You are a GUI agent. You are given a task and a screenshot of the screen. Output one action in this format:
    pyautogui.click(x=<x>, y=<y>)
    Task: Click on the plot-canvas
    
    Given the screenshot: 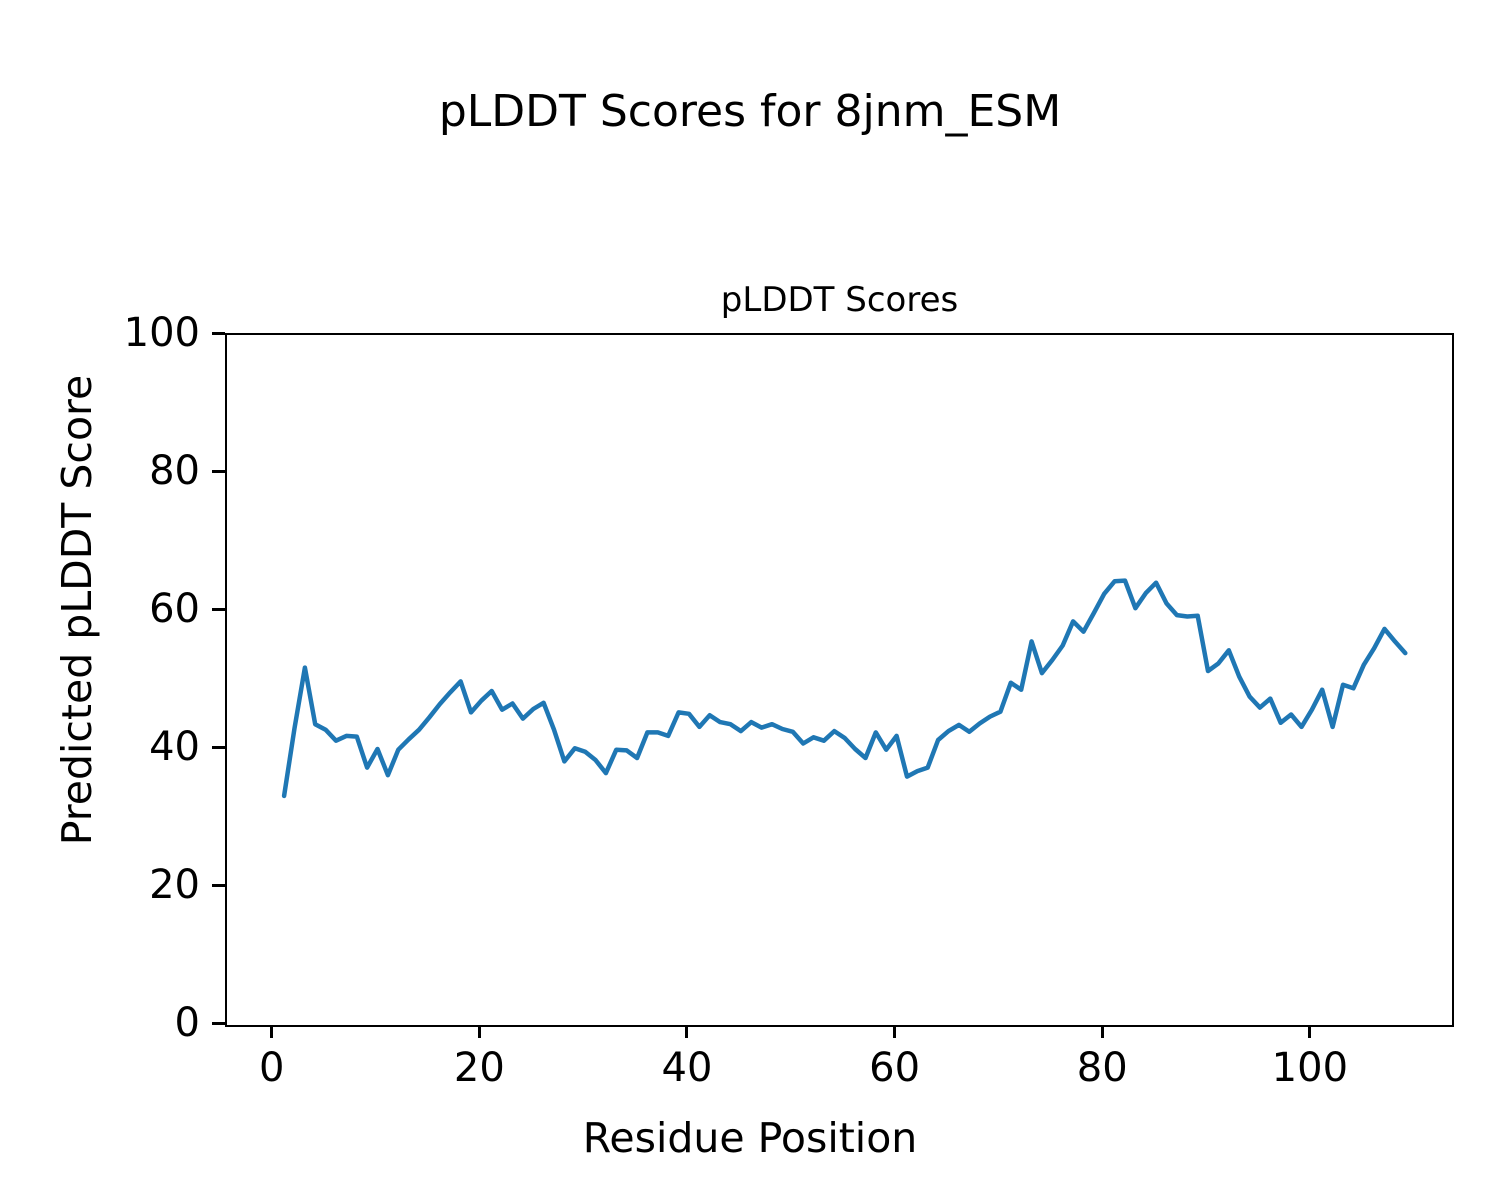 What is the action you would take?
    pyautogui.click(x=844, y=688)
    